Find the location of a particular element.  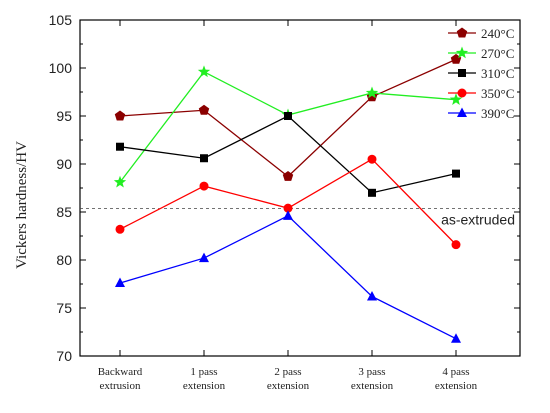

legend-label-310: 310°C is located at coordinates (497, 73).